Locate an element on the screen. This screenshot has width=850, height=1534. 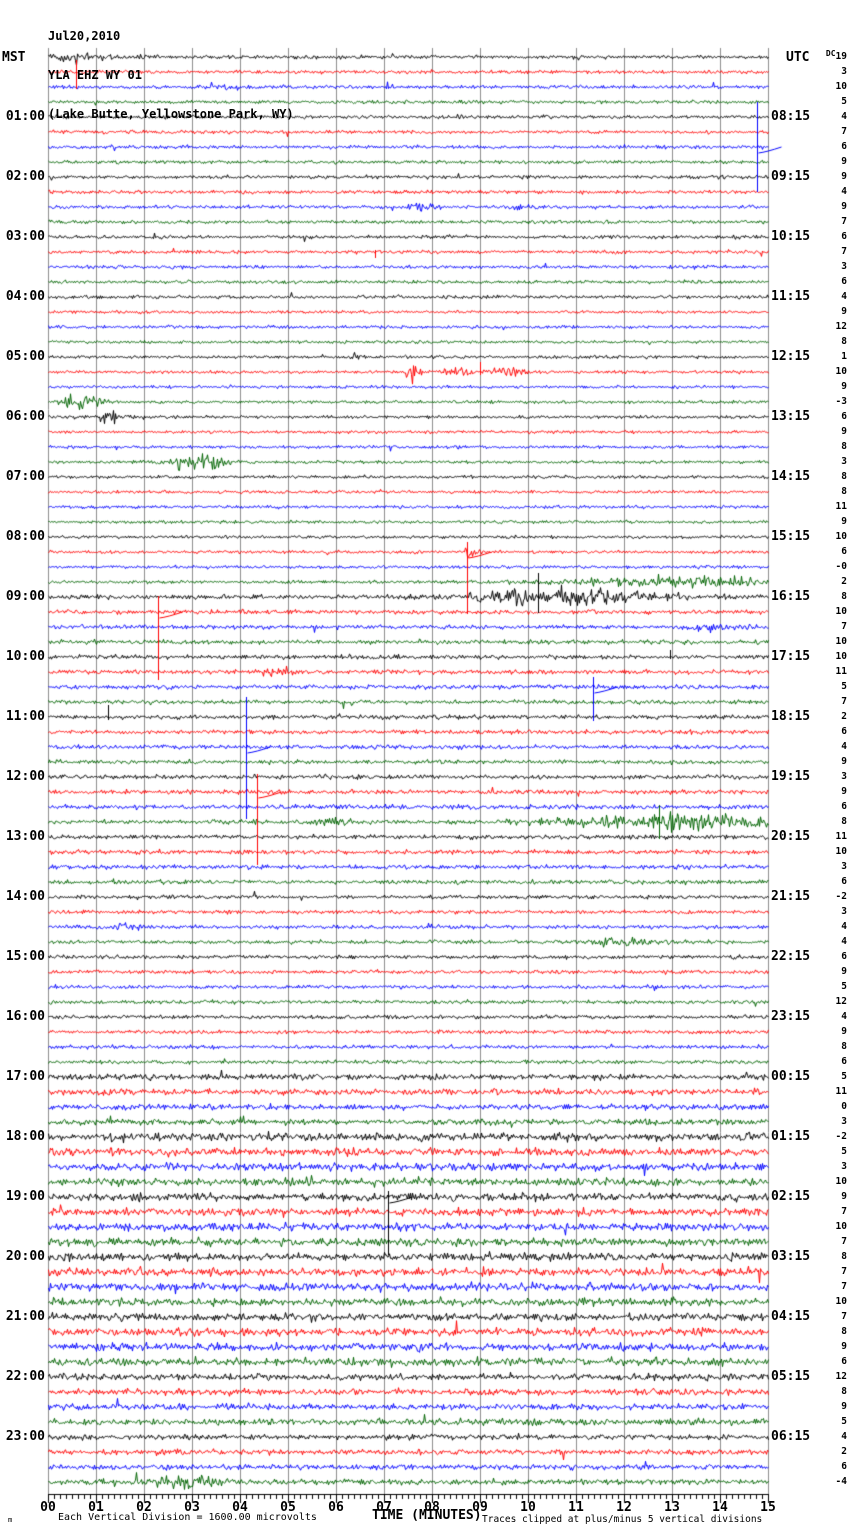
x-axis-minute-label: 05 is located at coordinates (288, 1507).